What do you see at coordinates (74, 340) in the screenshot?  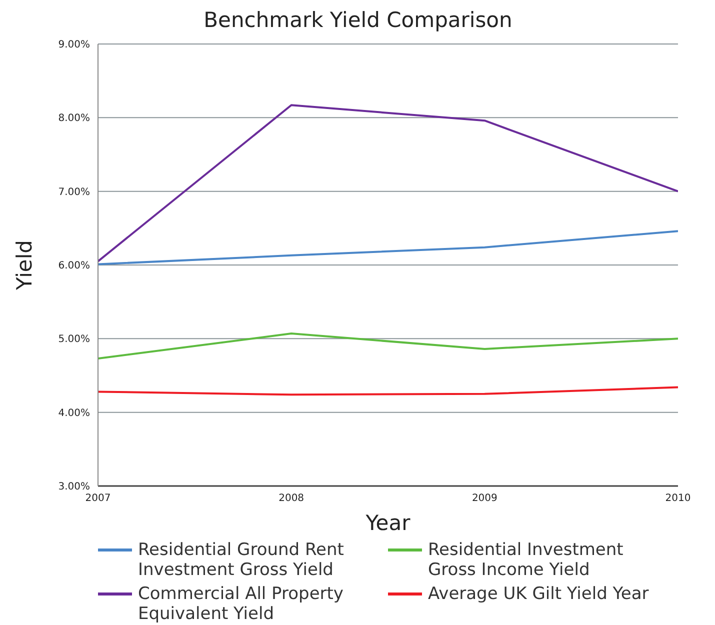 I see `y-tick-label: 5.00%` at bounding box center [74, 340].